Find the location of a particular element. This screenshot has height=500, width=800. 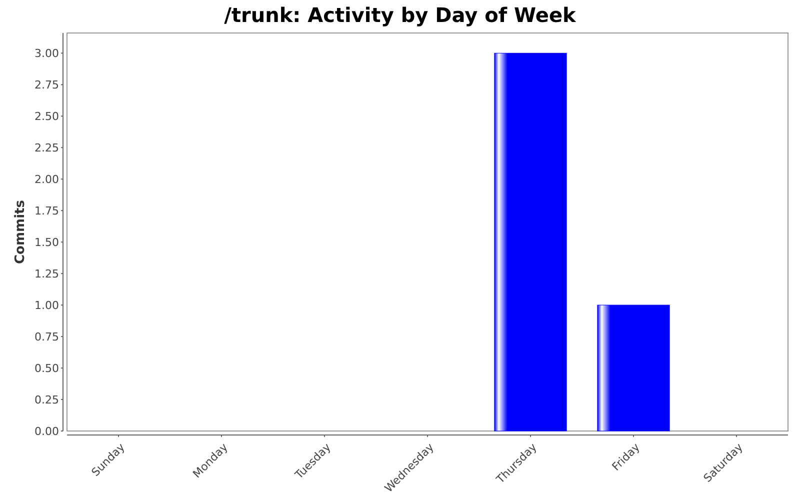

y-tick-label: 0.00 is located at coordinates (46, 431).